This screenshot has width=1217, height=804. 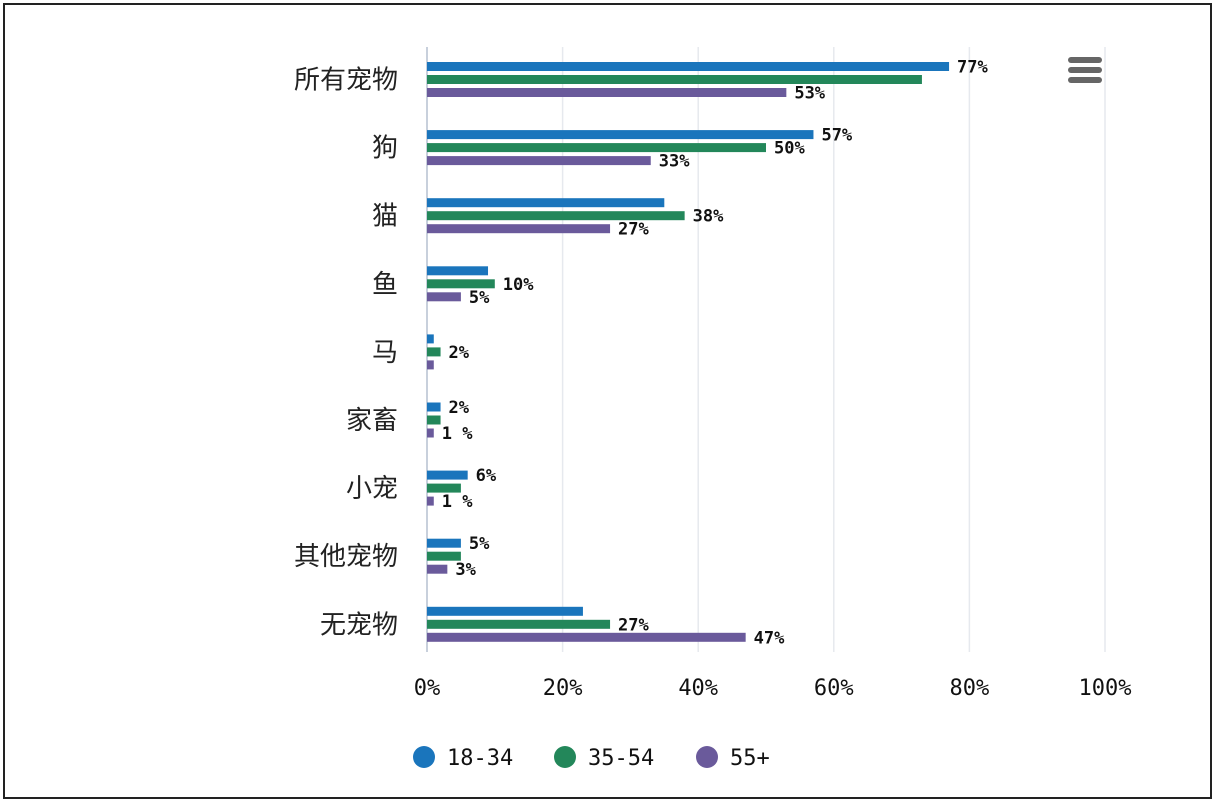 I want to click on legend-item: 18-34, so click(x=480, y=758).